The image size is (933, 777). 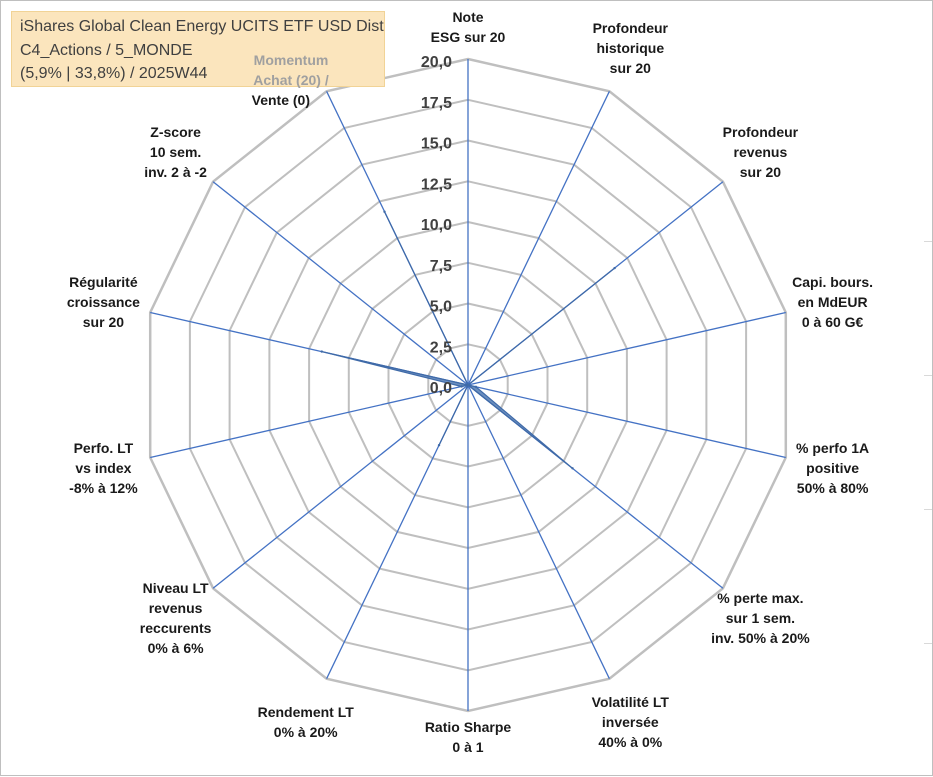 I want to click on axis-label: Ratio Sharpe 0 à 1, so click(x=468, y=737).